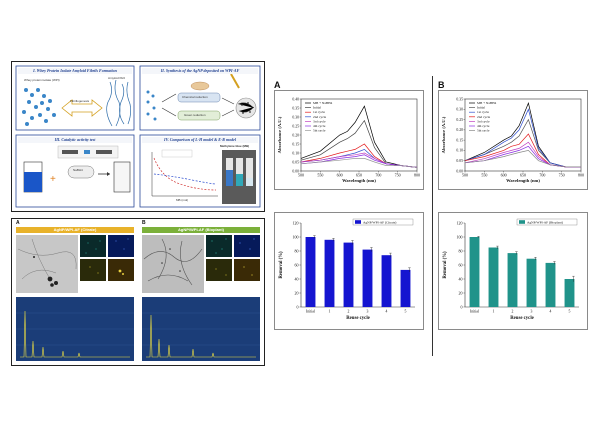 This screenshot has height=429, width=600. Describe the element at coordinates (201, 97) in the screenshot. I see `synthesis-diagram` at that location.